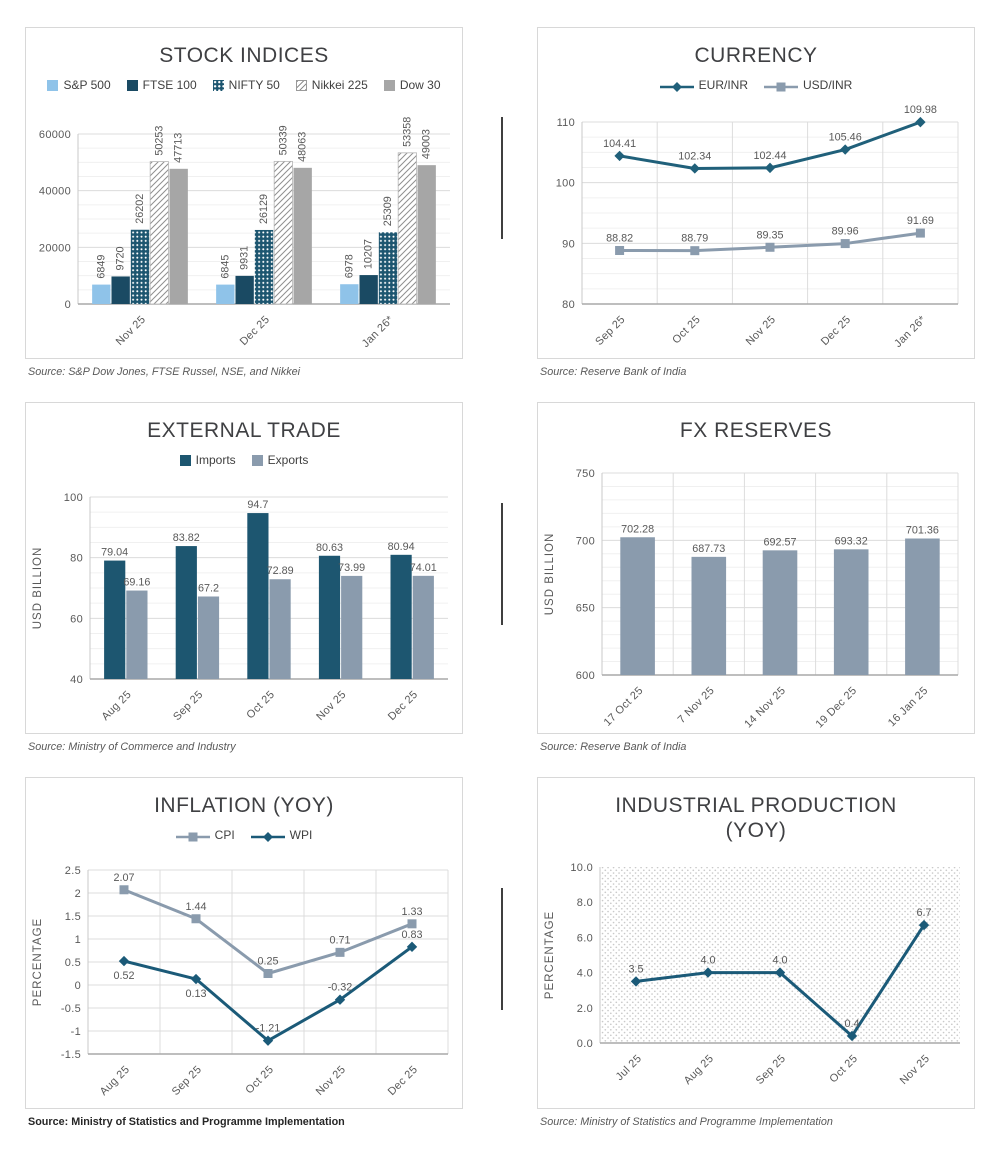 This screenshot has height=1162, width=1000. I want to click on svg-text: 0.25, so click(267, 962).